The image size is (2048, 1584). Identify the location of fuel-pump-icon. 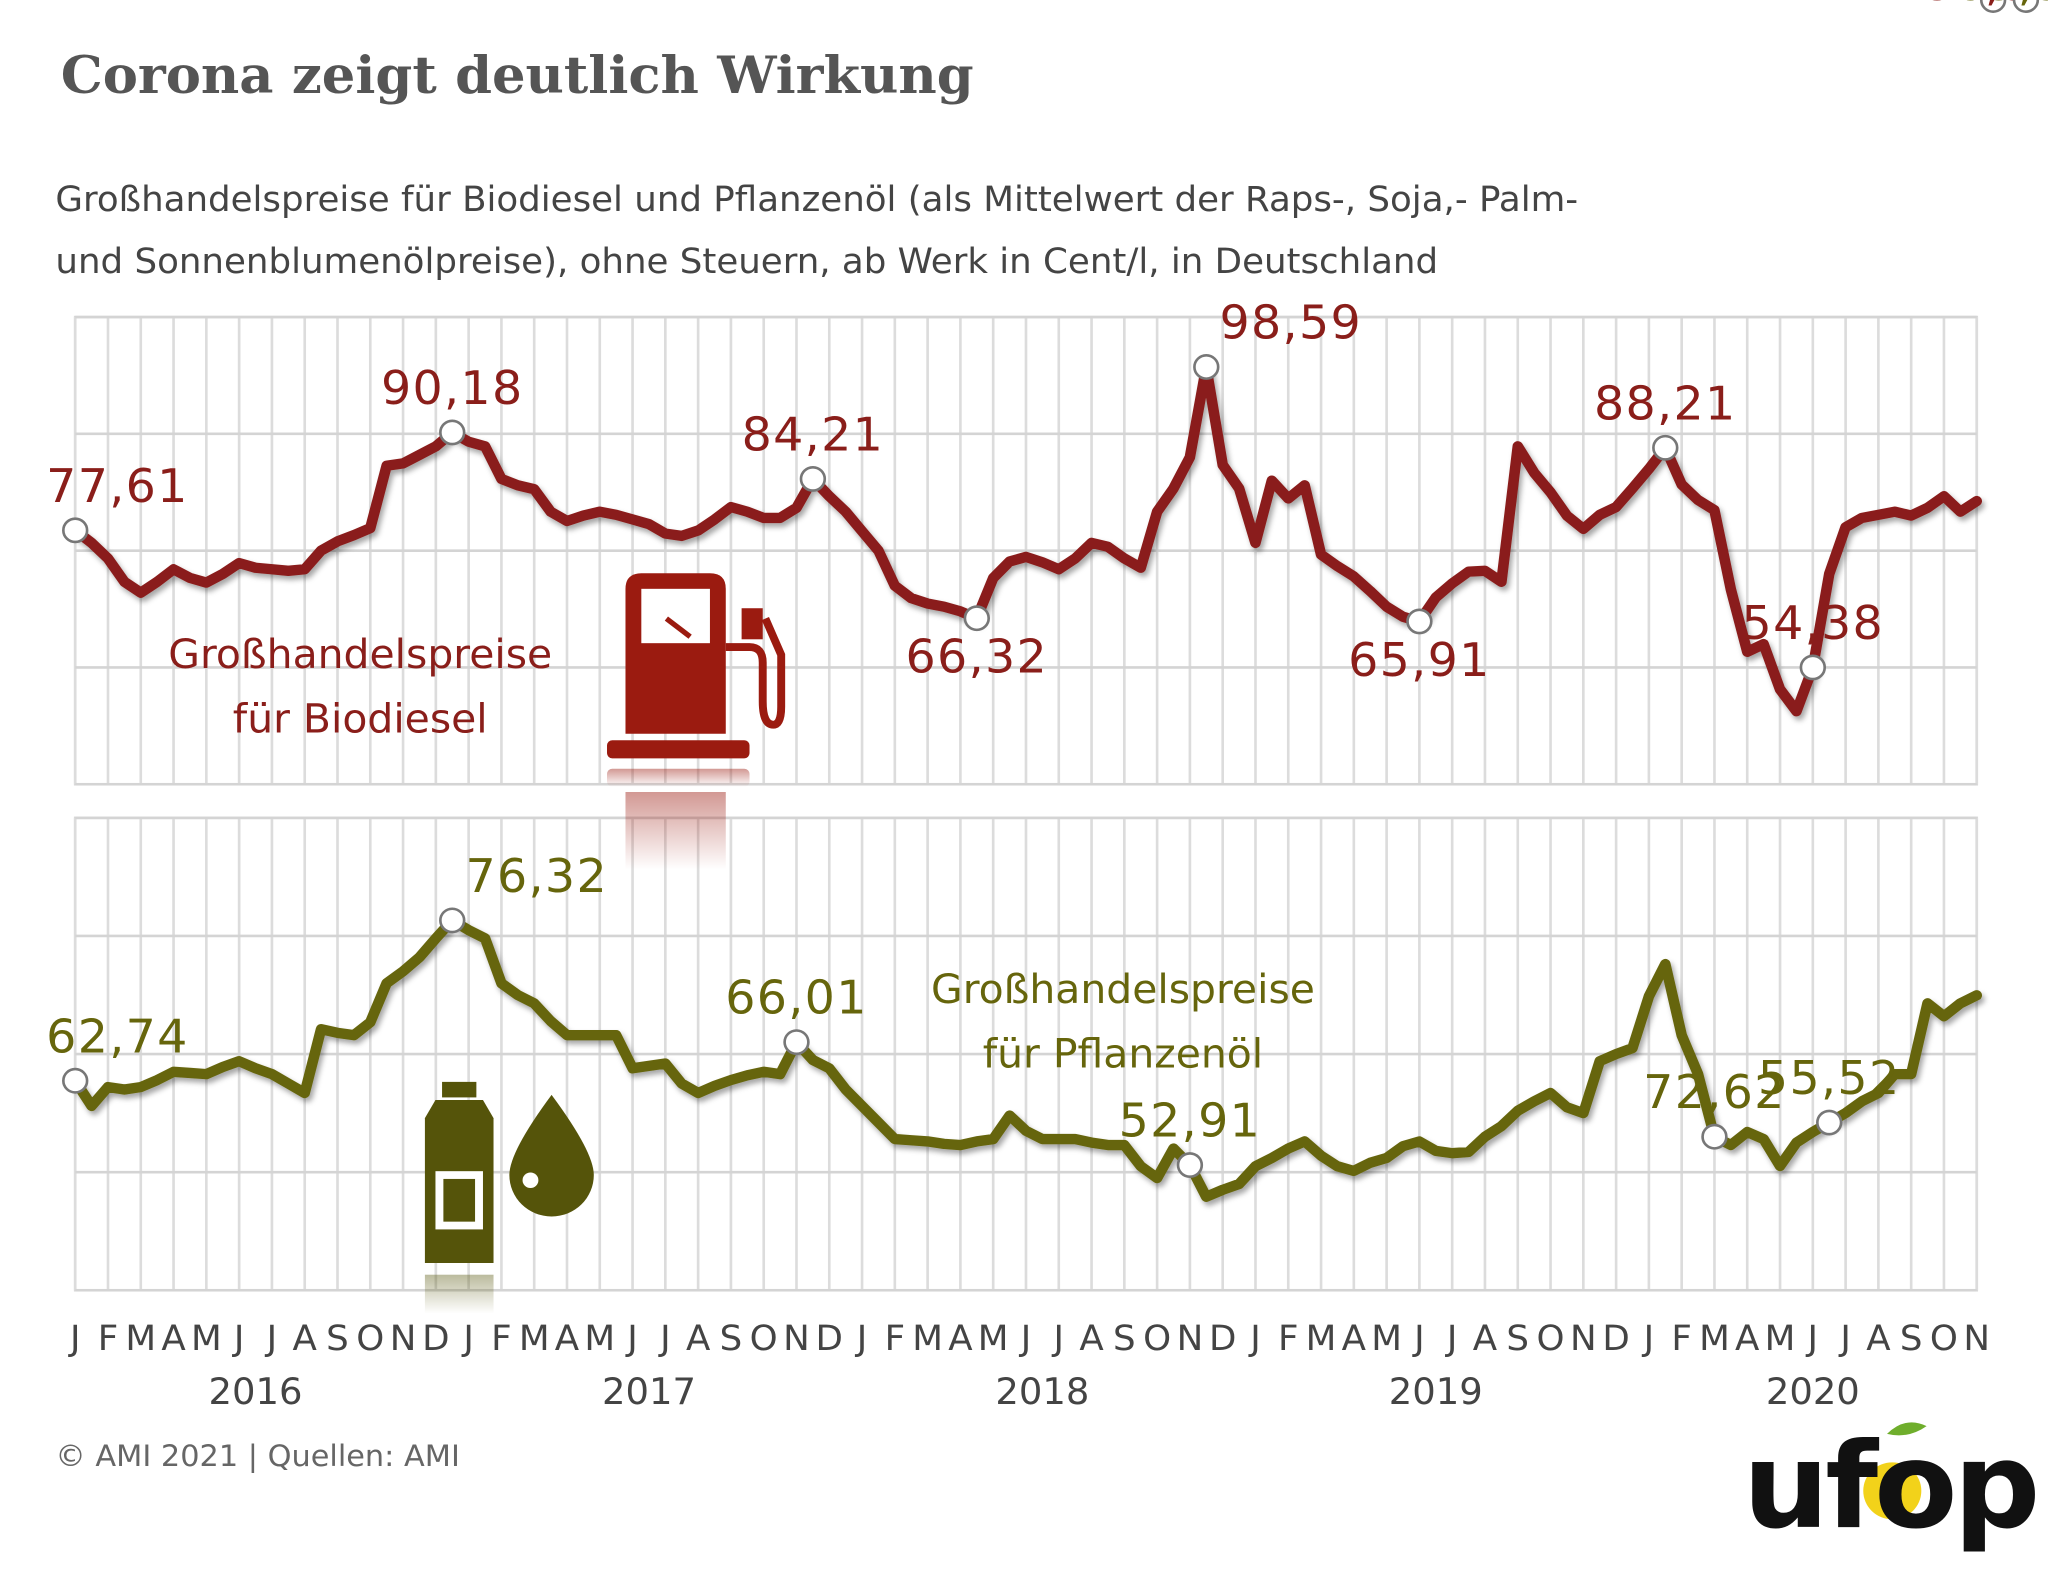
(696, 721).